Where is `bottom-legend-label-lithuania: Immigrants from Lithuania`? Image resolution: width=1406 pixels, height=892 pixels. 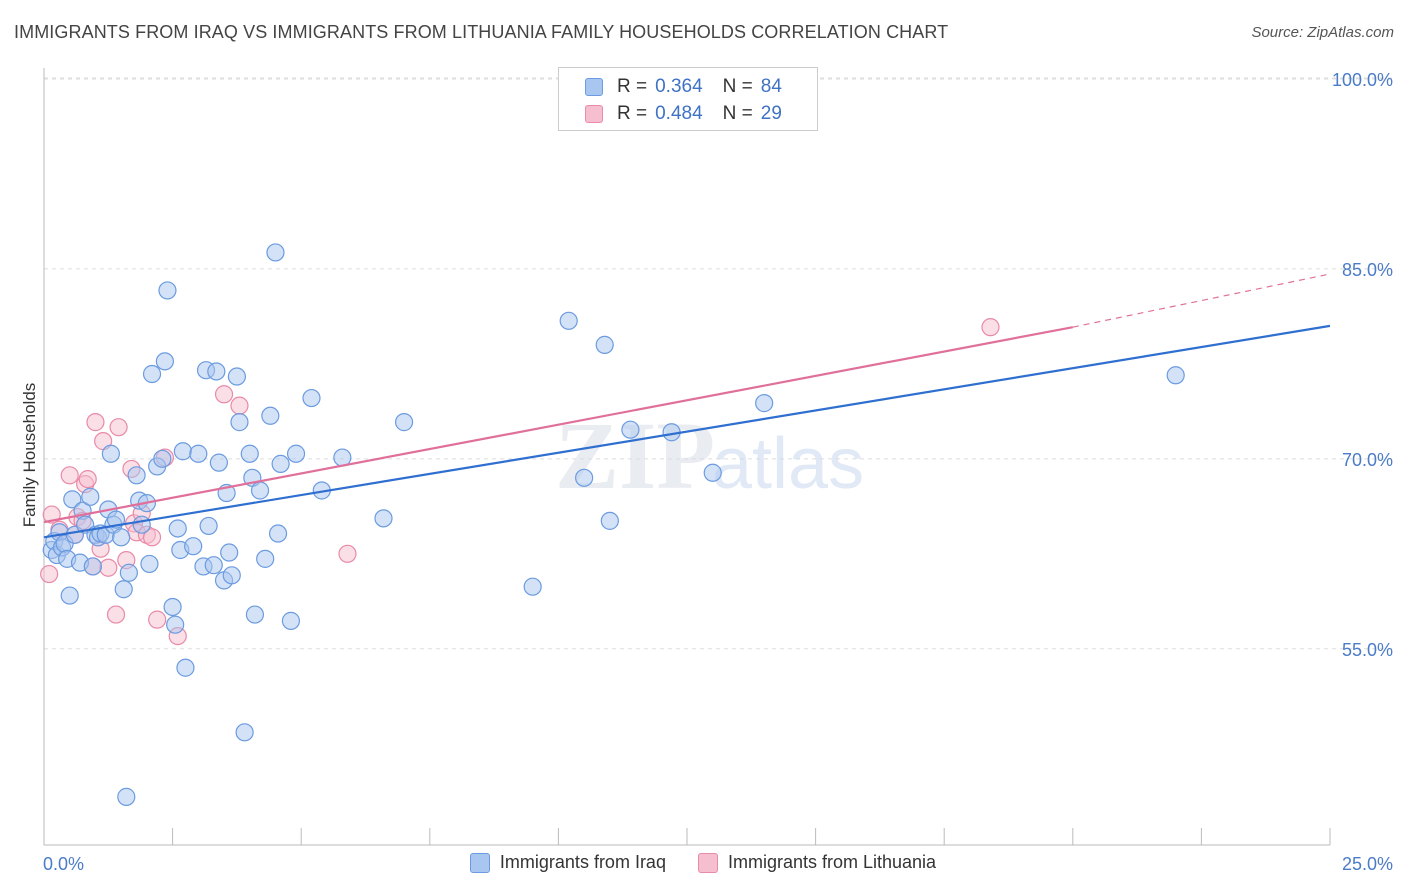 bottom-legend-label-lithuania: Immigrants from Lithuania is located at coordinates (832, 862).